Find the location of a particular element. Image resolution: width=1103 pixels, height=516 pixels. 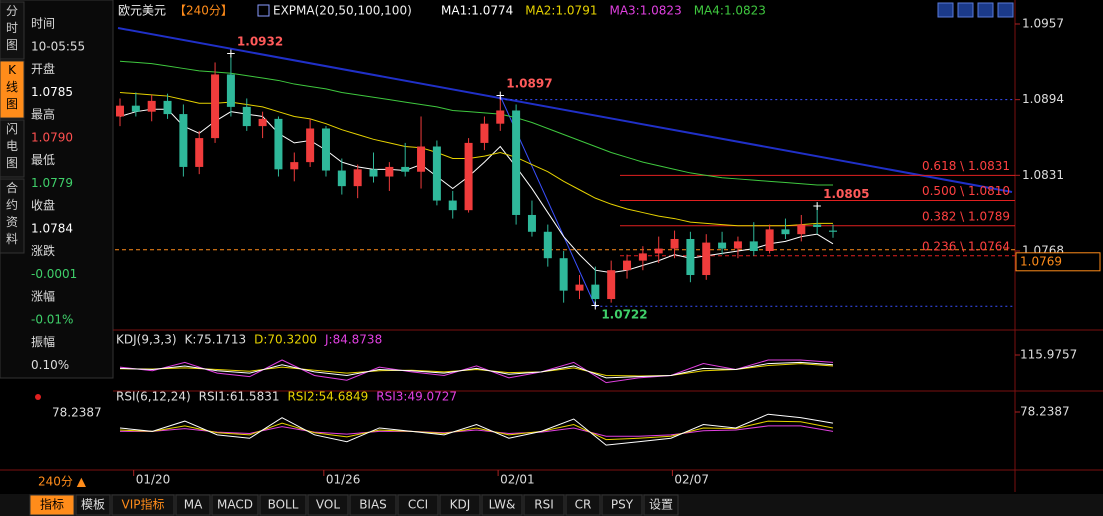

info-label: 最高 is located at coordinates (43, 114).